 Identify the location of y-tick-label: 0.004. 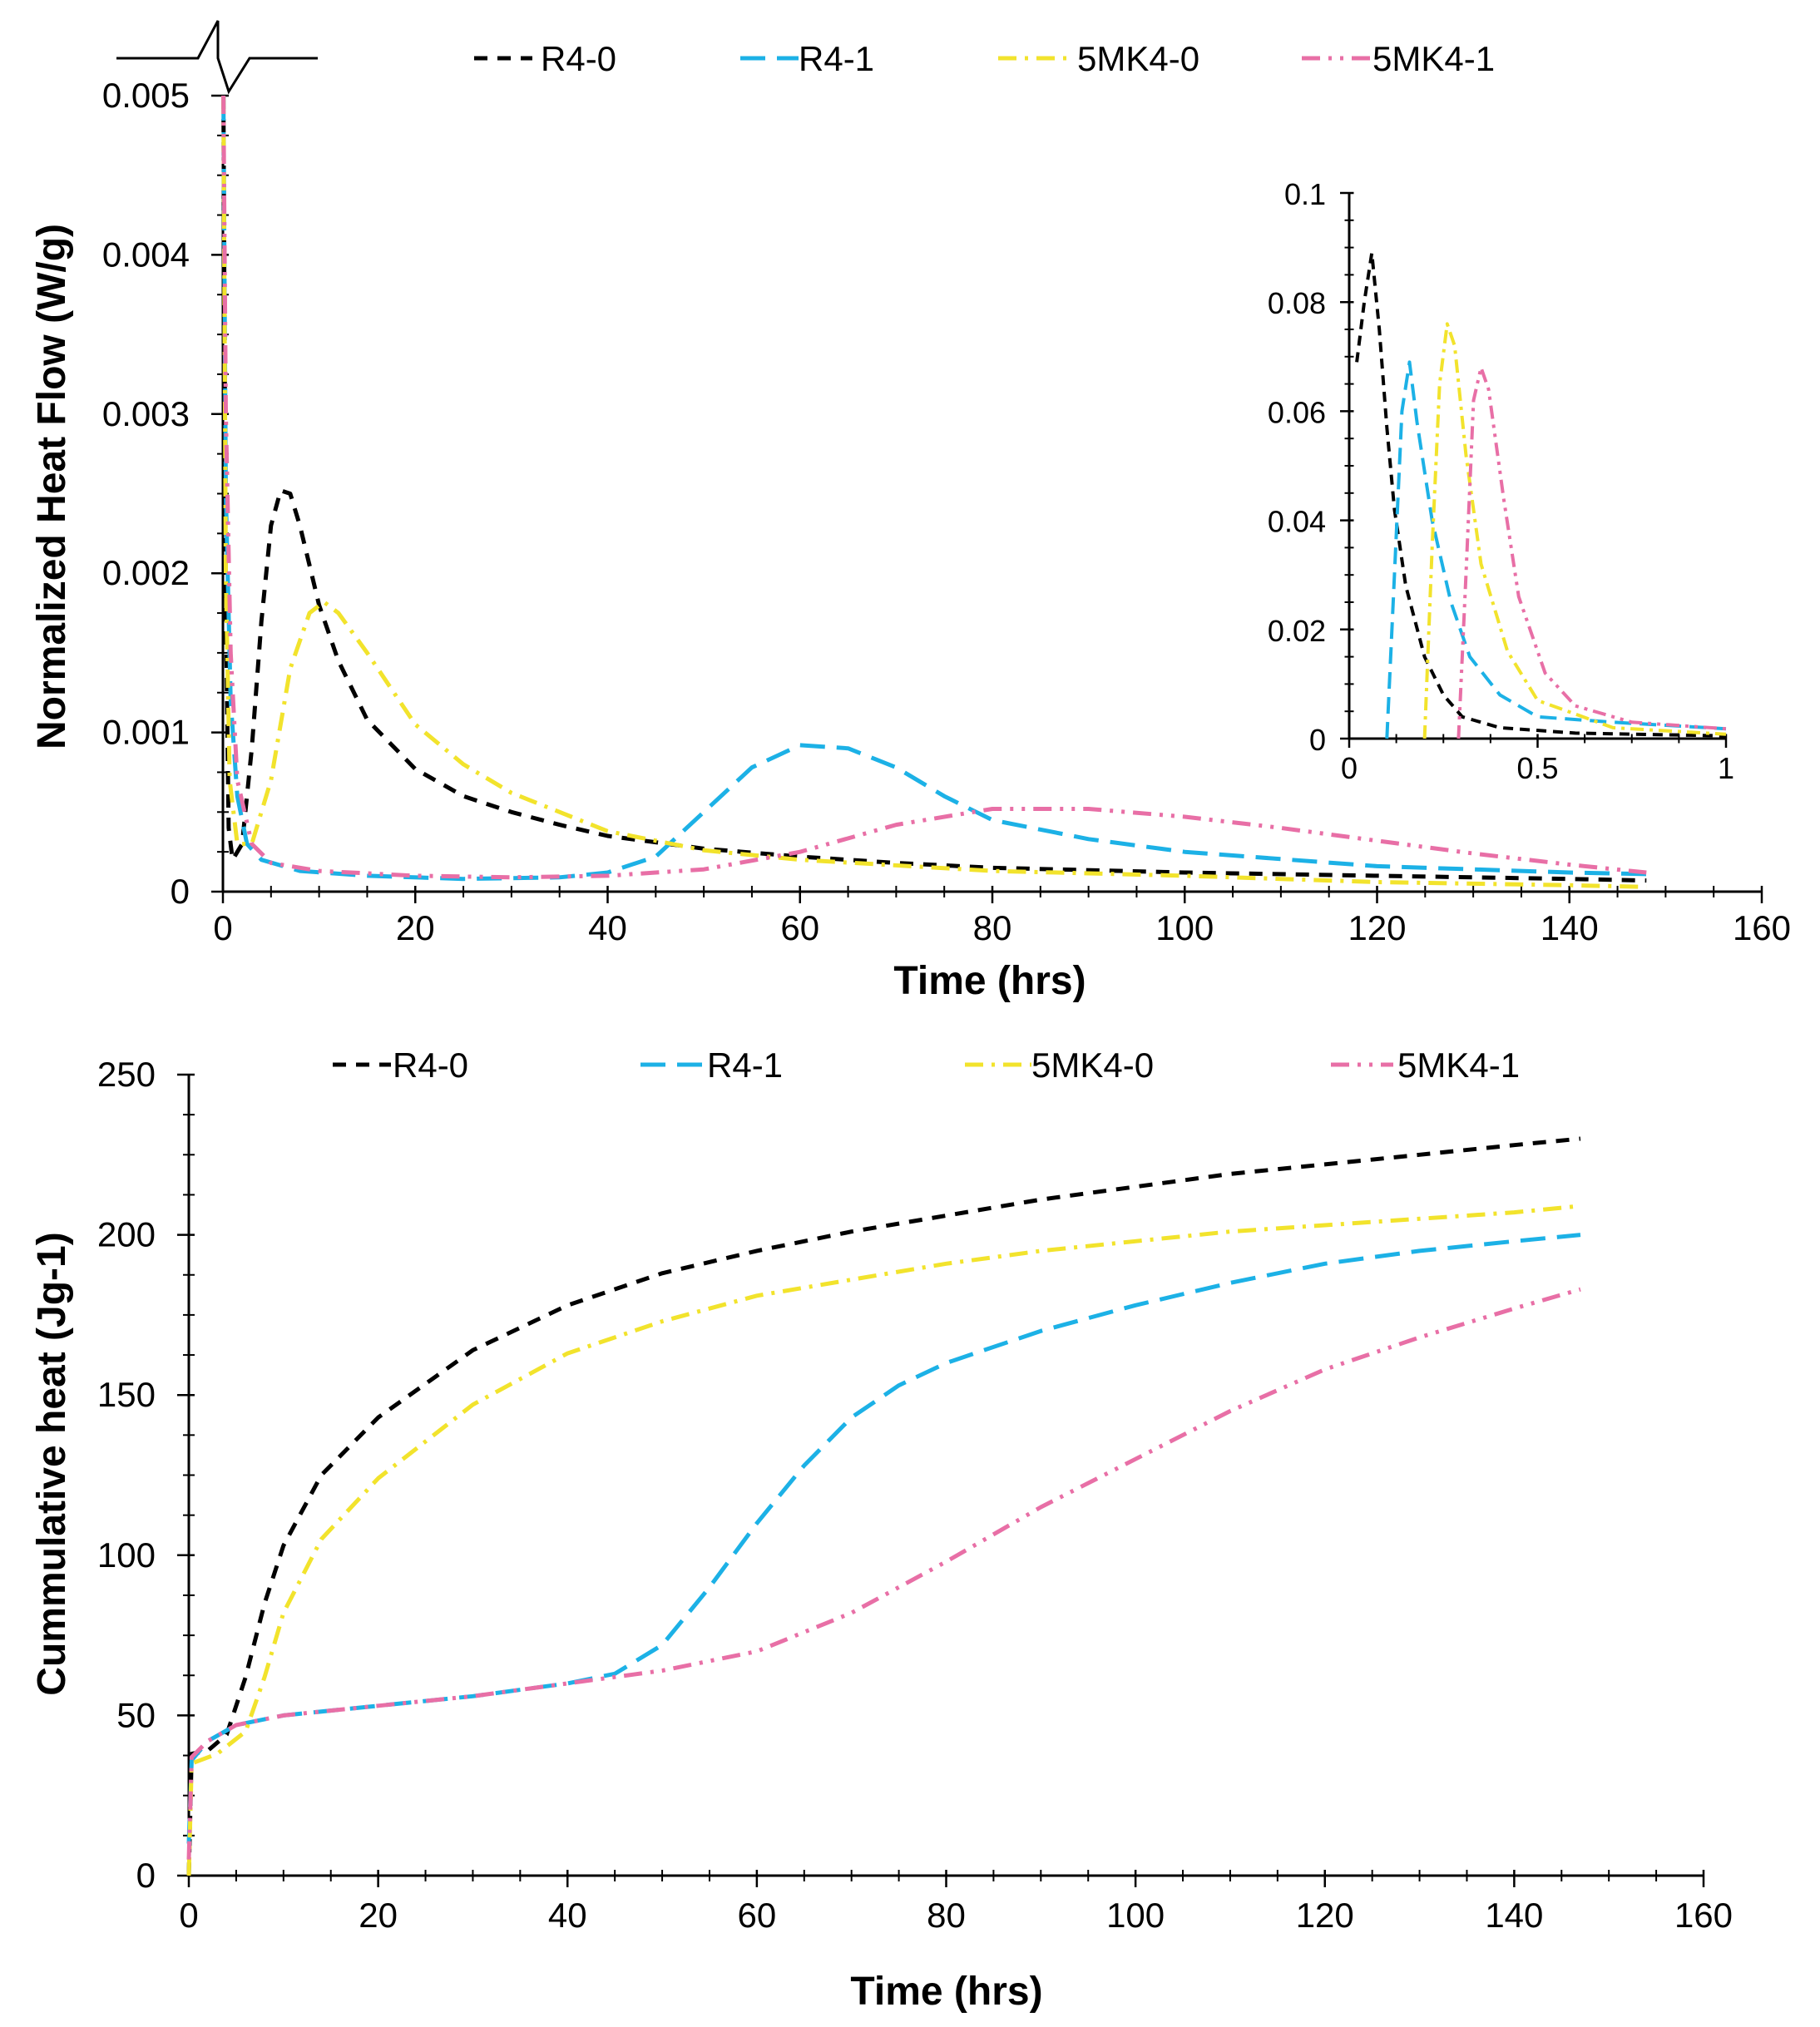
(146, 254).